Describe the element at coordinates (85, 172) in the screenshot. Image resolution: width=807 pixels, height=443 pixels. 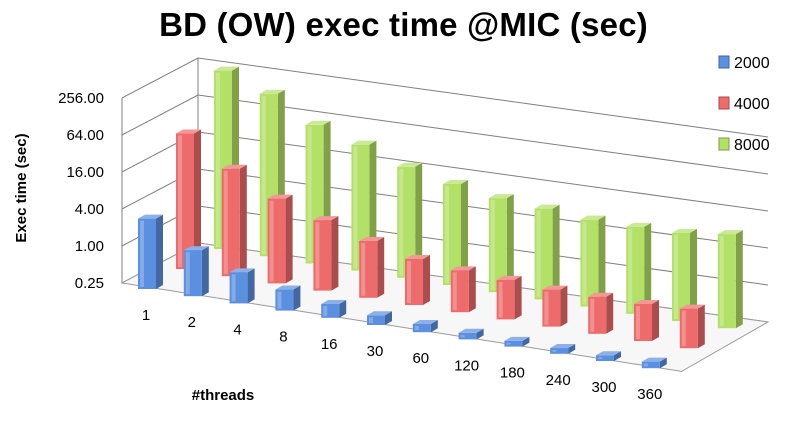
I see `y-tick-label: 16.00` at that location.